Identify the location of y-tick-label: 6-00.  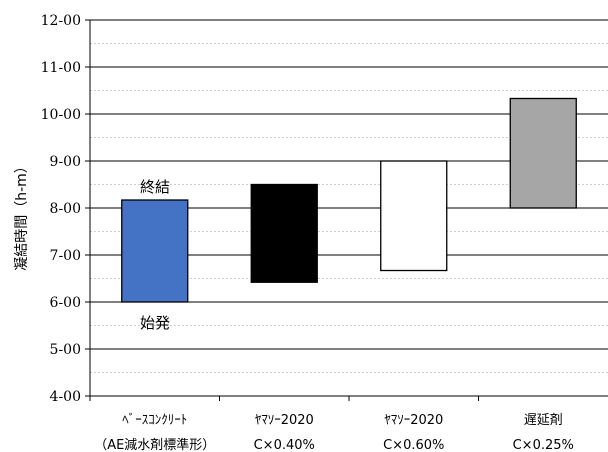
(65, 303).